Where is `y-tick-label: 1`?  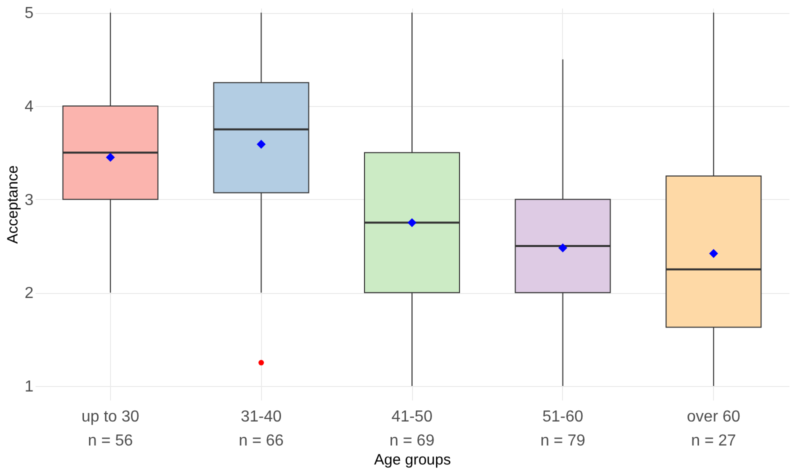
y-tick-label: 1 is located at coordinates (29, 387).